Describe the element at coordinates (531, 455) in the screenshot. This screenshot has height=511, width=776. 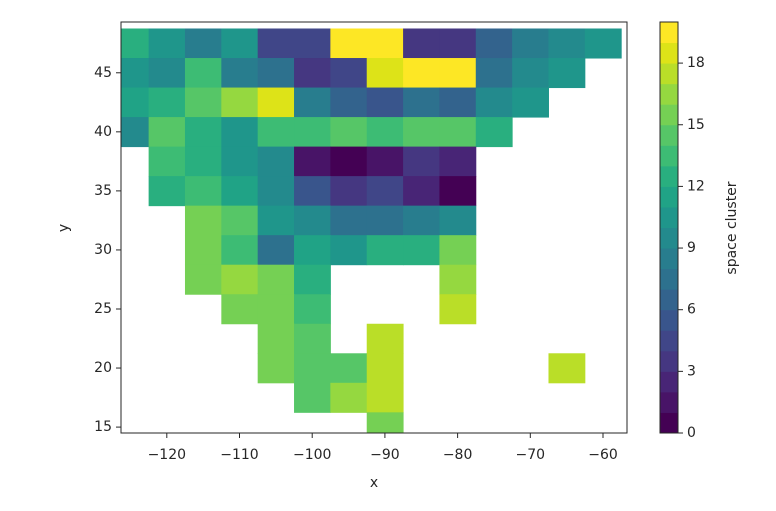
I see `x-tick-label: −70` at that location.